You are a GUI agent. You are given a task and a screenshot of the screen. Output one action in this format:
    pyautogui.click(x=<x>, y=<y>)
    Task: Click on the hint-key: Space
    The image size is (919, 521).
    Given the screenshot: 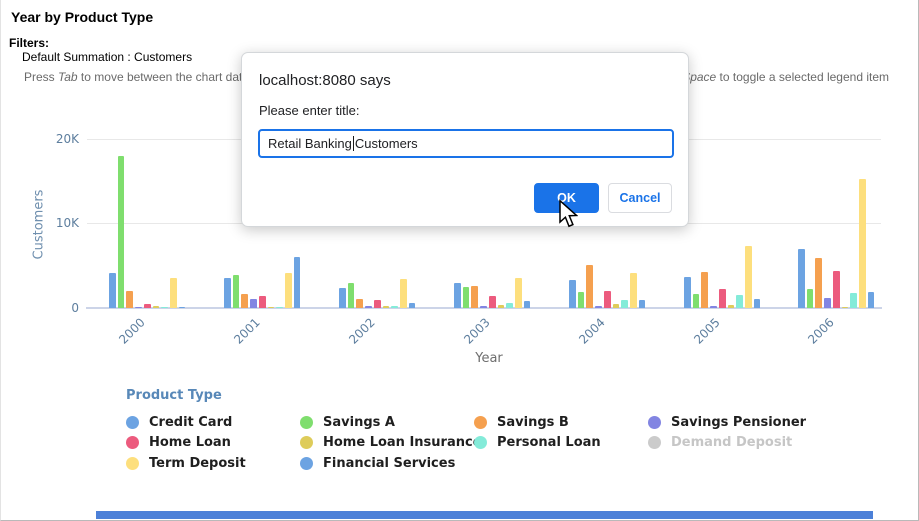 What is the action you would take?
    pyautogui.click(x=699, y=77)
    